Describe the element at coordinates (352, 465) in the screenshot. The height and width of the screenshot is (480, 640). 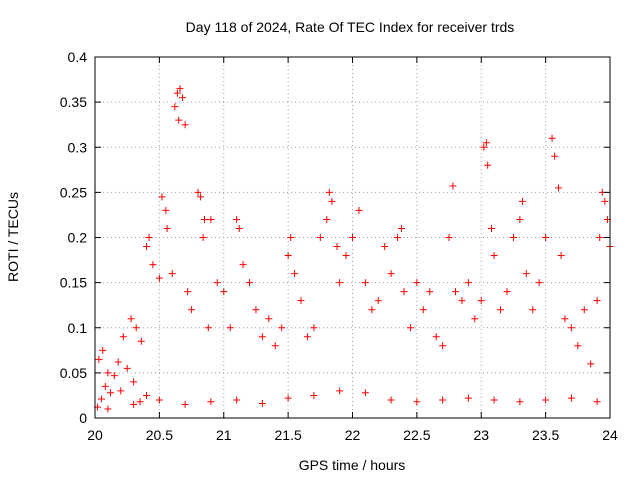
I see `x-axis-label: GPS time / hours` at that location.